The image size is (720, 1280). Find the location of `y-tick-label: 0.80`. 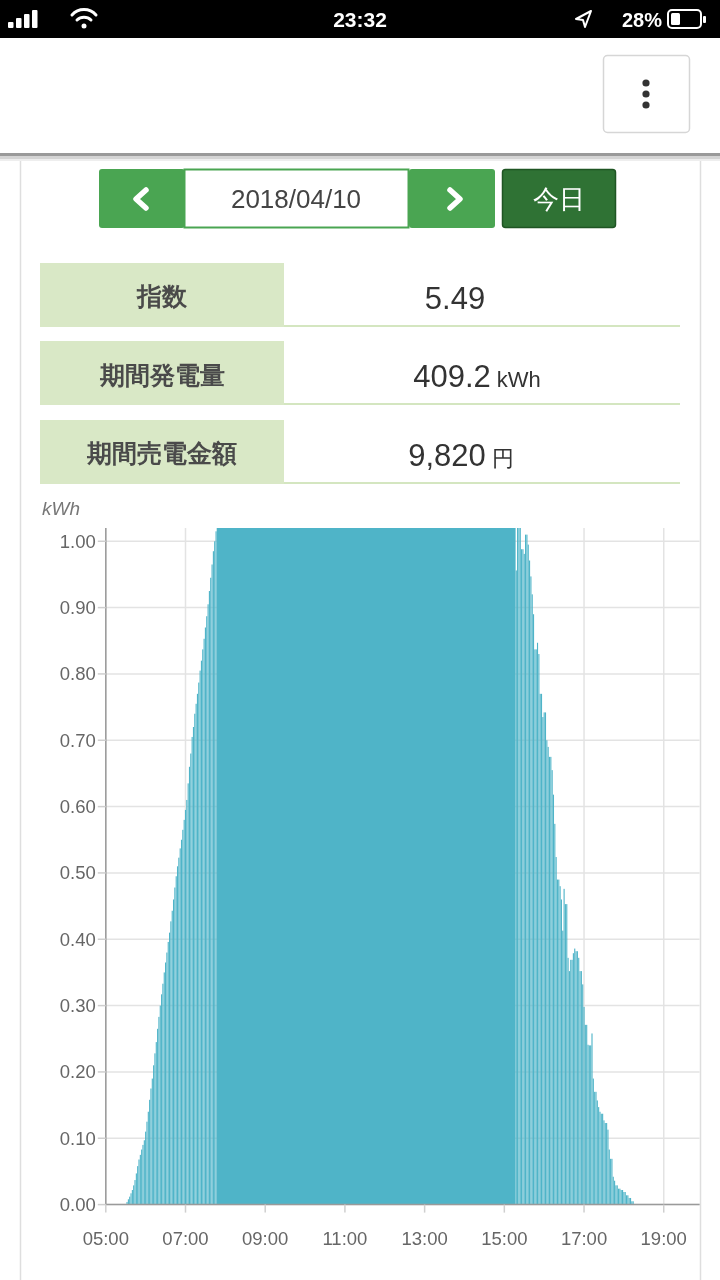

y-tick-label: 0.80 is located at coordinates (77, 674).